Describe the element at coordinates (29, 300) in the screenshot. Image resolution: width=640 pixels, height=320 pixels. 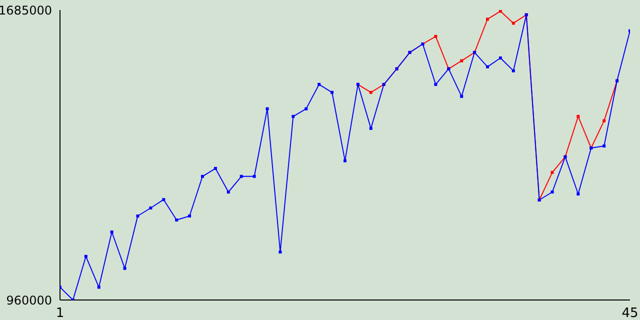
I see `y-tick-label: 960000` at that location.